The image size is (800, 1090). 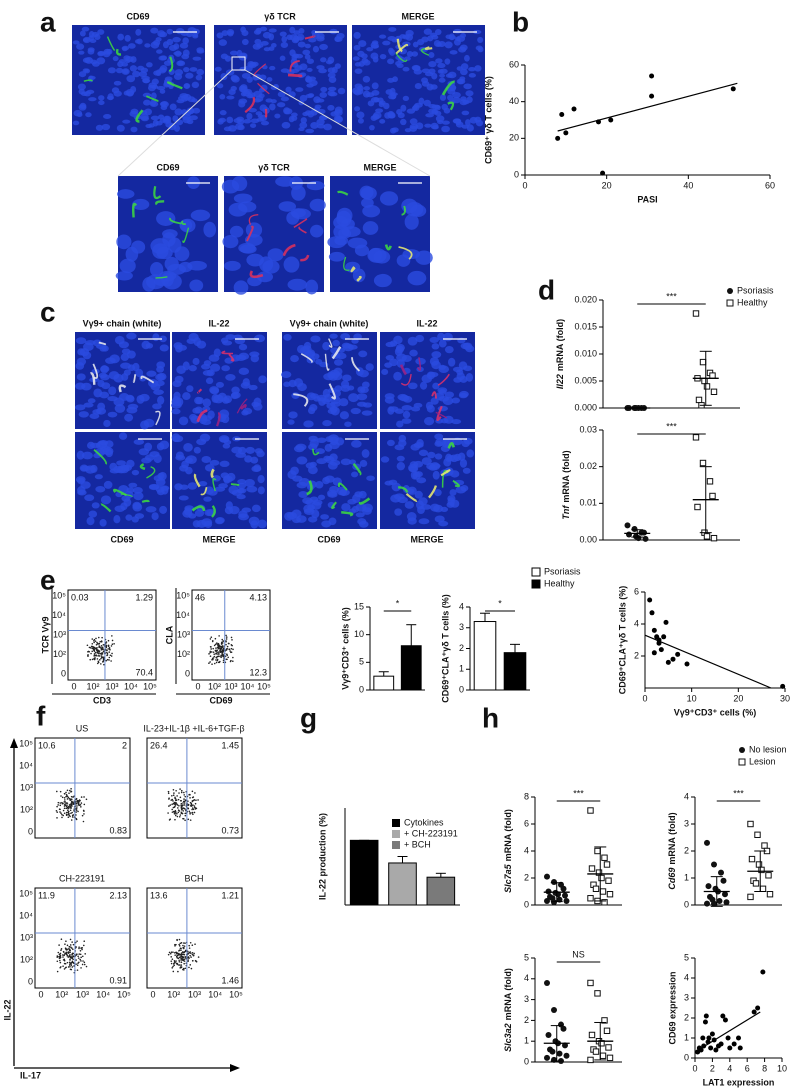 What do you see at coordinates (426, 323) in the screenshot?
I see `image-caption: IL-22` at bounding box center [426, 323].